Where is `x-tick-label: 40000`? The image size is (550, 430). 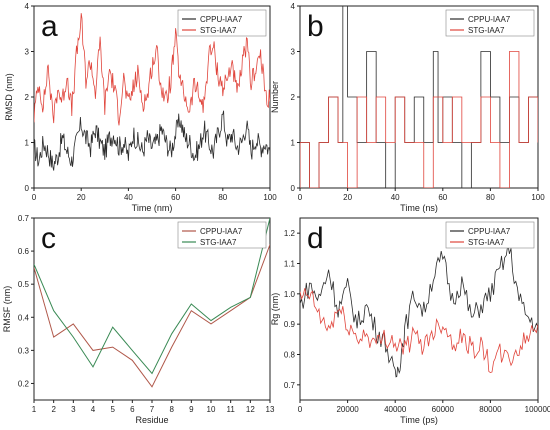
x-tick-label: 40000 is located at coordinates (395, 409).